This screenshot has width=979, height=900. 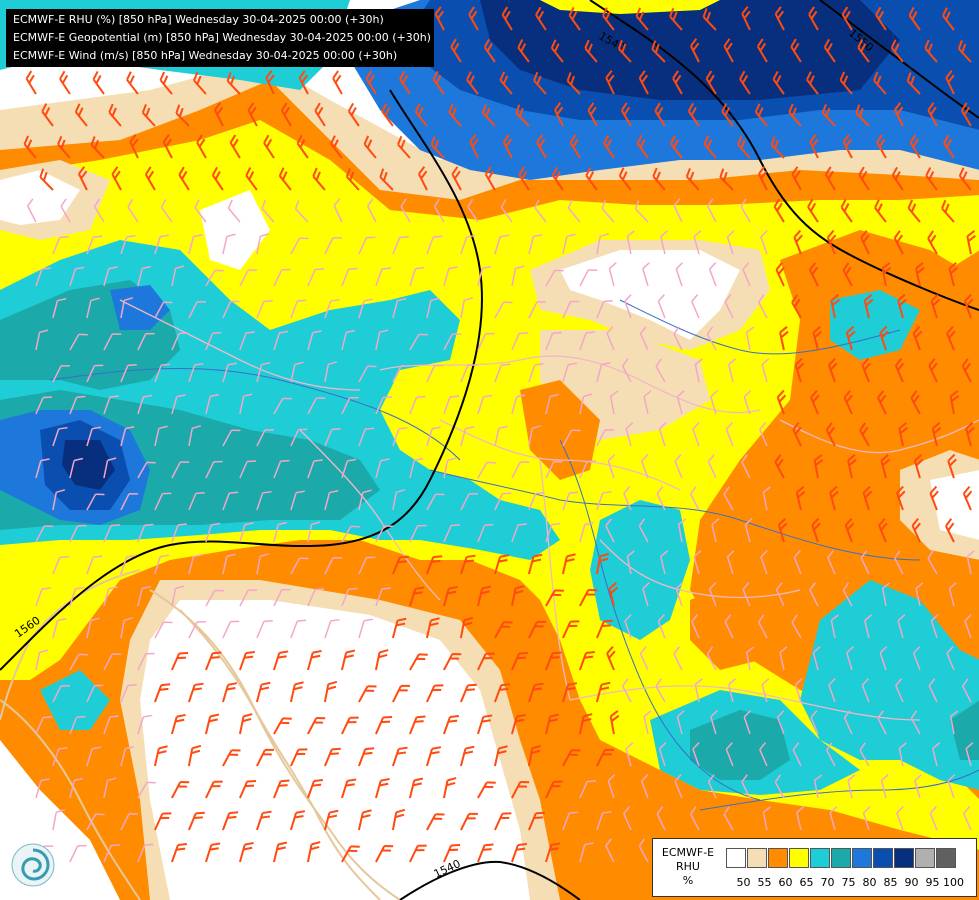 I want to click on legend-swatch, so click(x=820, y=858).